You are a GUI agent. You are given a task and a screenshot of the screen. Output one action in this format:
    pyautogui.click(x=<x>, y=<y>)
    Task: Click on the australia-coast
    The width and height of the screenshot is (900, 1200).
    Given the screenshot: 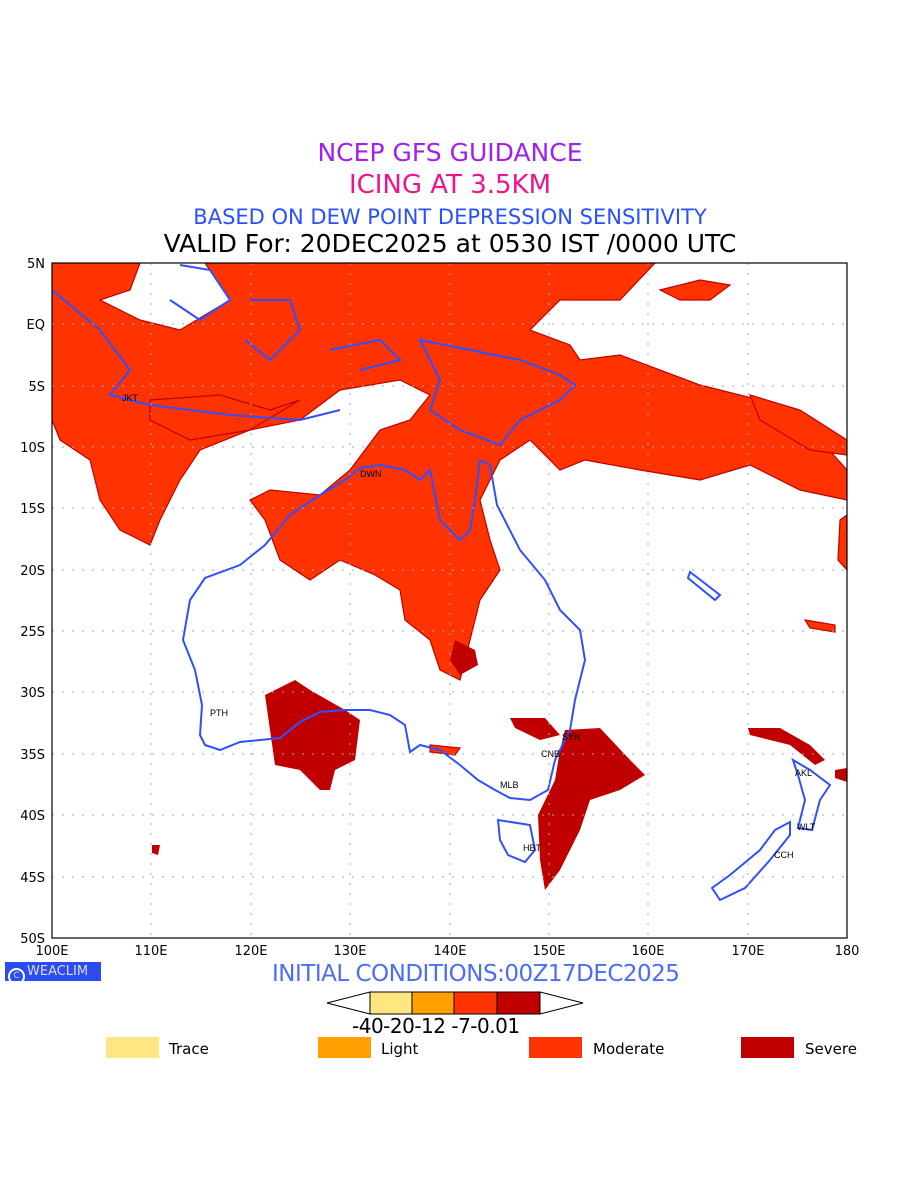 What is the action you would take?
    pyautogui.click(x=384, y=630)
    